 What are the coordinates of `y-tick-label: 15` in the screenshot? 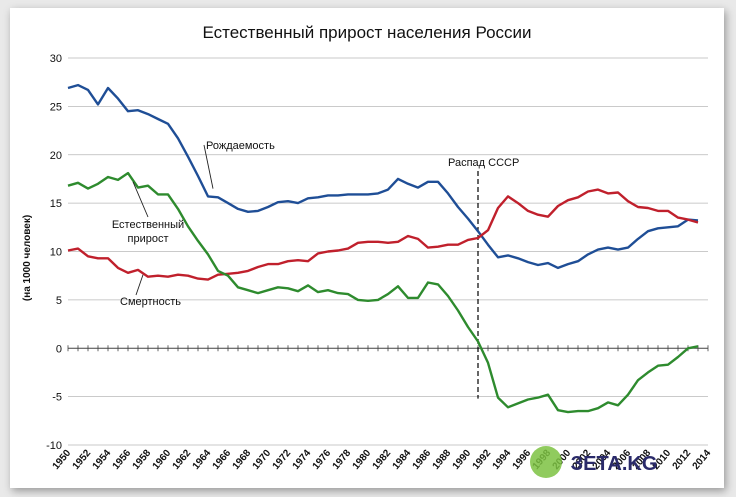 It's located at (56, 204).